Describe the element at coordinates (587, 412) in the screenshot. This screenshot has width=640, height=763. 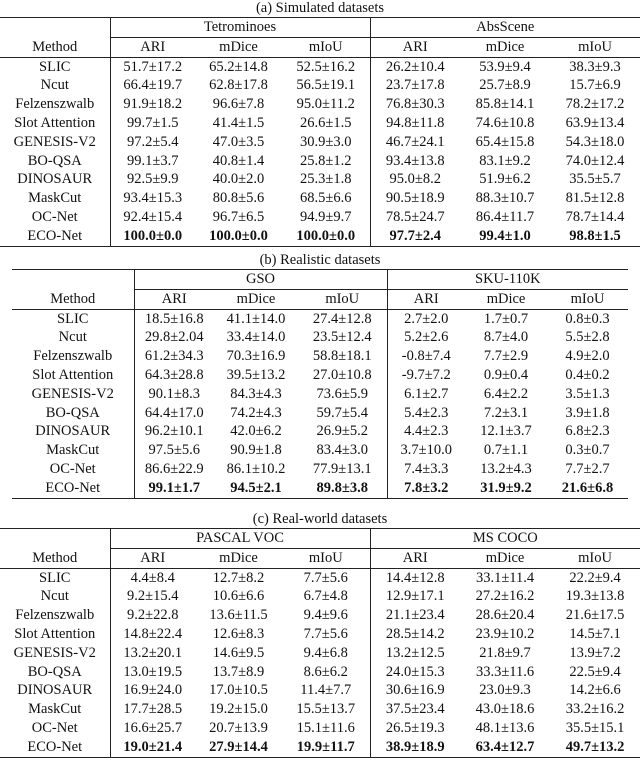
I see `metric-value: 3.9±1.8` at that location.